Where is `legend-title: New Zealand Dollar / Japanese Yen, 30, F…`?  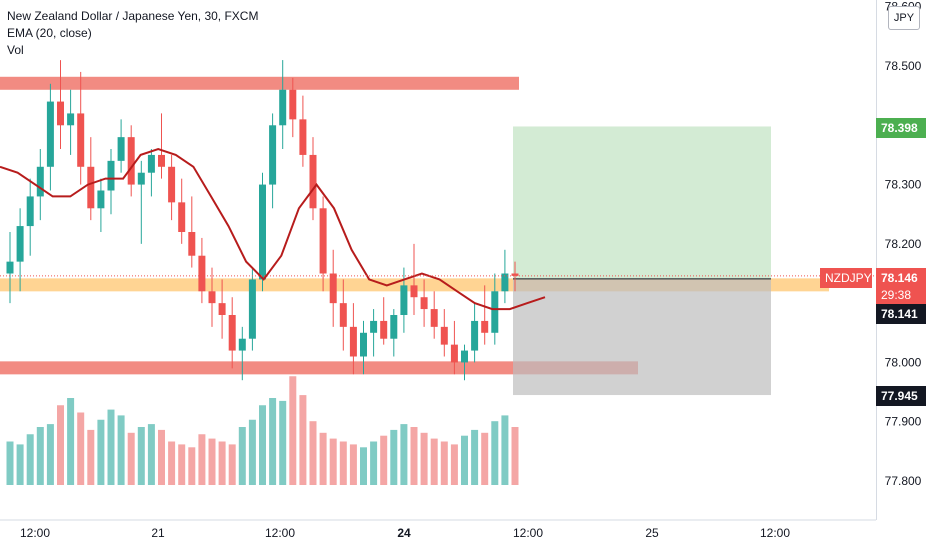
legend-title: New Zealand Dollar / Japanese Yen, 30, F… is located at coordinates (133, 16).